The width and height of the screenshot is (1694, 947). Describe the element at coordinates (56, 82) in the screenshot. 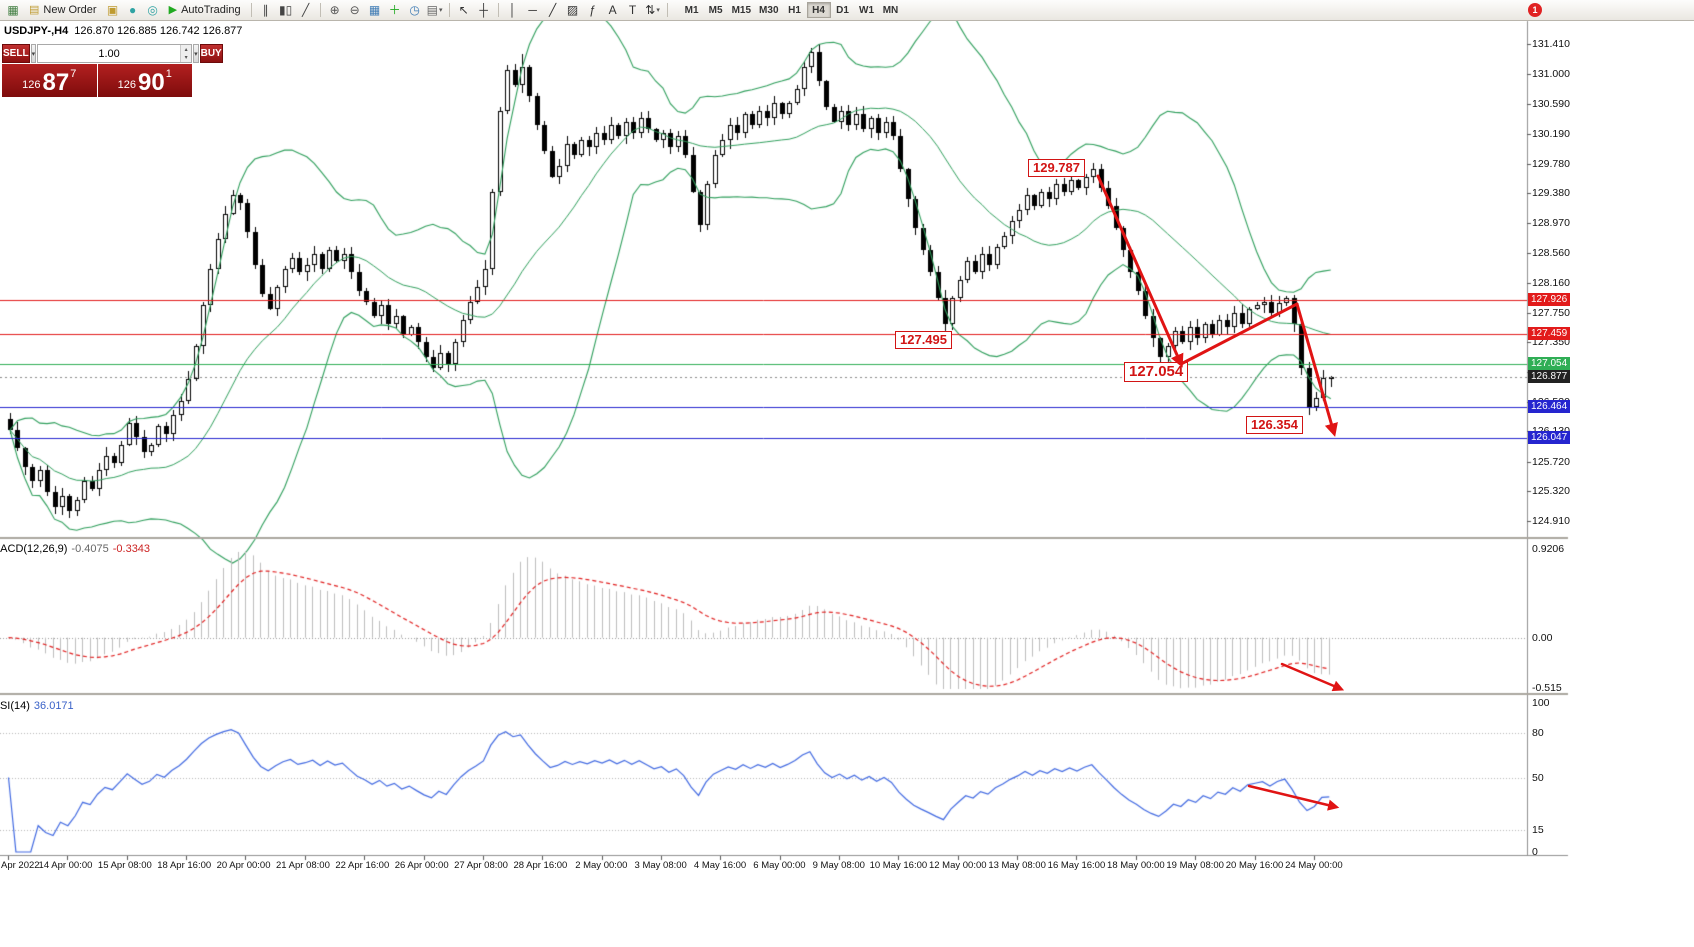

I see `sell-price-pips: 87` at that location.